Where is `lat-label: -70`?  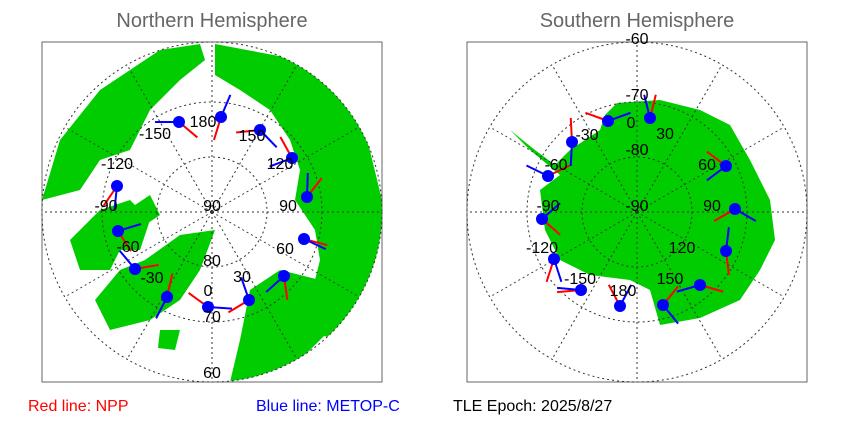 lat-label: -70 is located at coordinates (636, 95).